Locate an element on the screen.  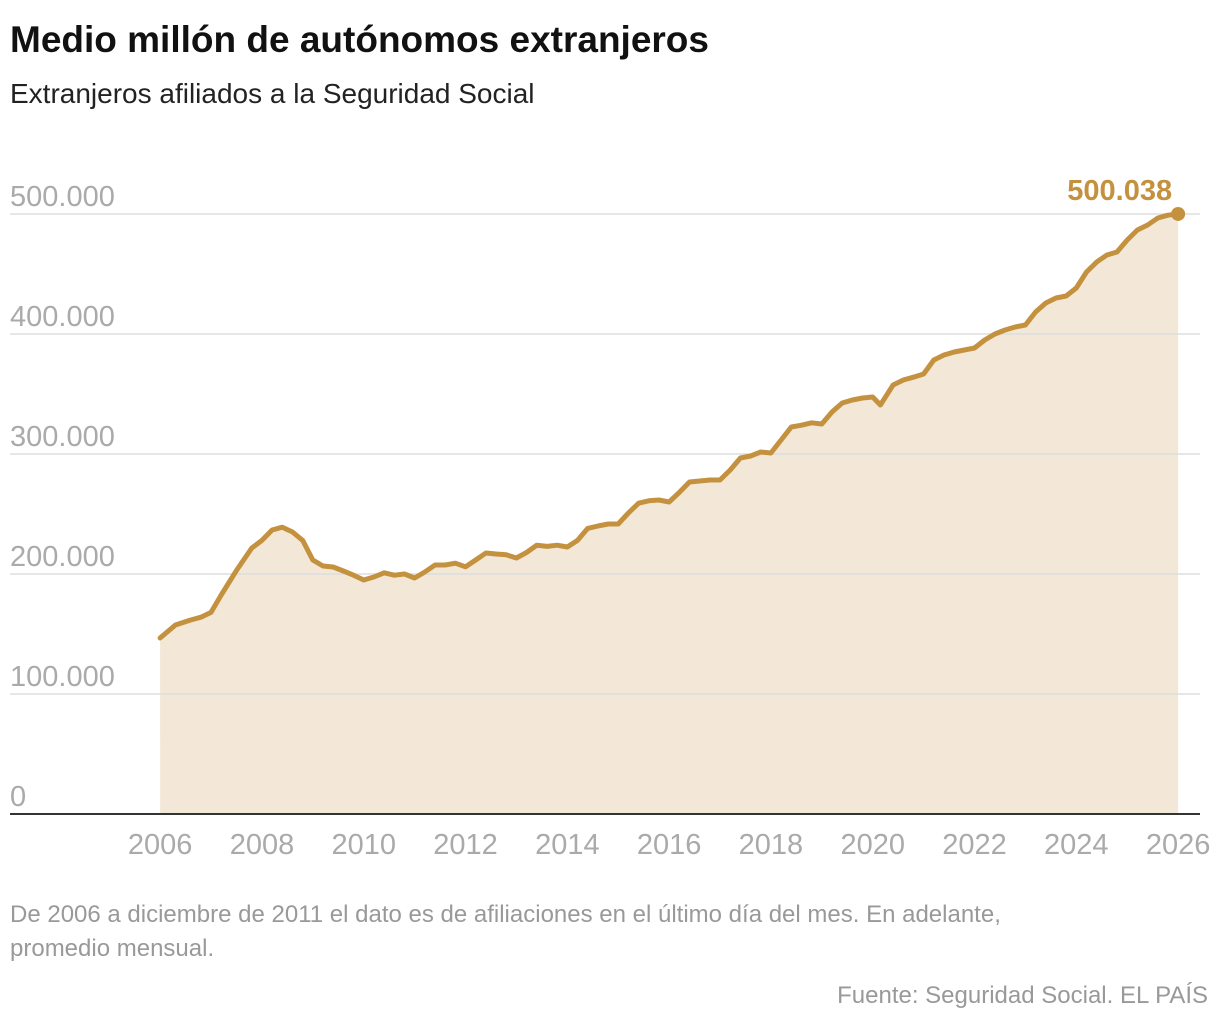
y-tick-label: 400.000 is located at coordinates (62, 317).